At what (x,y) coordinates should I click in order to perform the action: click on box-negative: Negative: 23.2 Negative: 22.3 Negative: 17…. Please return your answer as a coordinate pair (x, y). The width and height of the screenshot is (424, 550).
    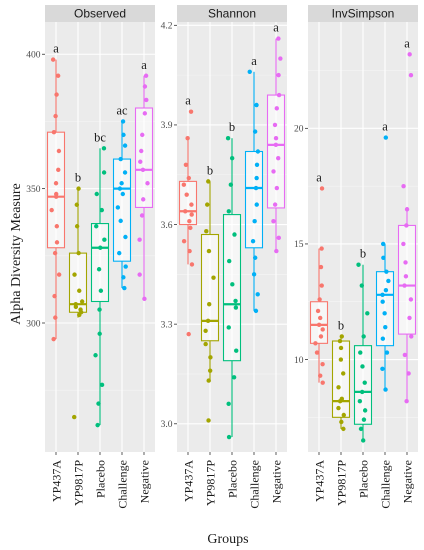
    Looking at the image, I should click on (407, 220).